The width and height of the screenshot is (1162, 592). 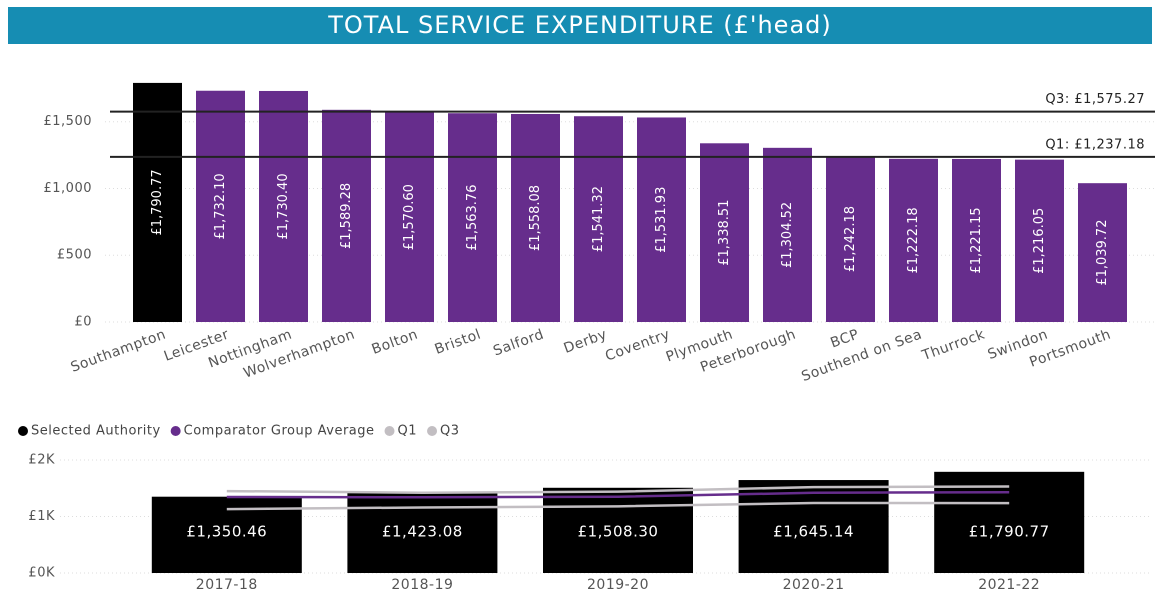 I want to click on header-bar, so click(x=580, y=25).